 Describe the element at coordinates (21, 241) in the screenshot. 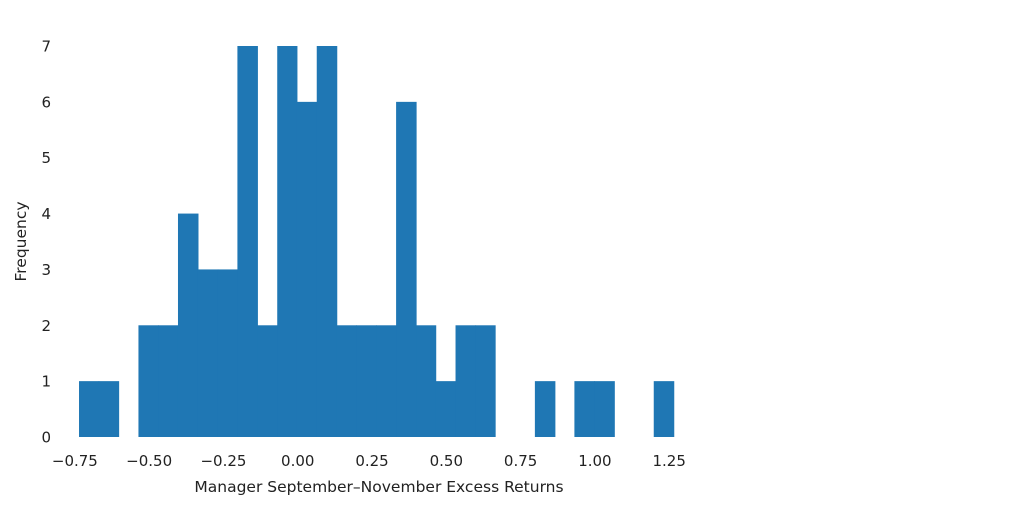

I see `y-axis-label: Frequency` at that location.